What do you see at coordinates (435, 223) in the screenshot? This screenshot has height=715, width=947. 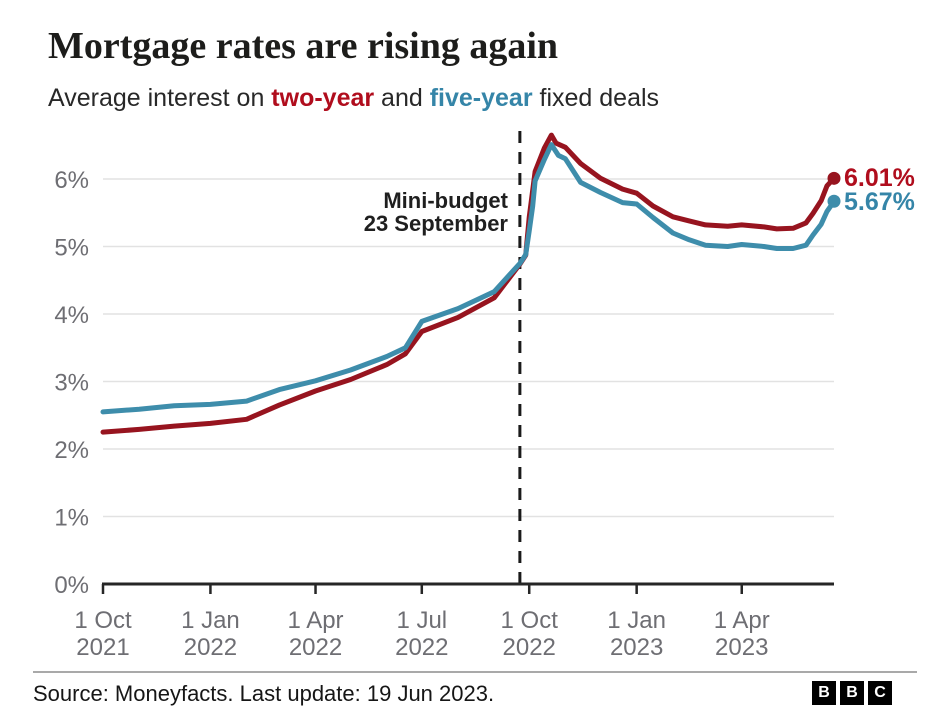 I see `annotation-line-2: 23 September` at bounding box center [435, 223].